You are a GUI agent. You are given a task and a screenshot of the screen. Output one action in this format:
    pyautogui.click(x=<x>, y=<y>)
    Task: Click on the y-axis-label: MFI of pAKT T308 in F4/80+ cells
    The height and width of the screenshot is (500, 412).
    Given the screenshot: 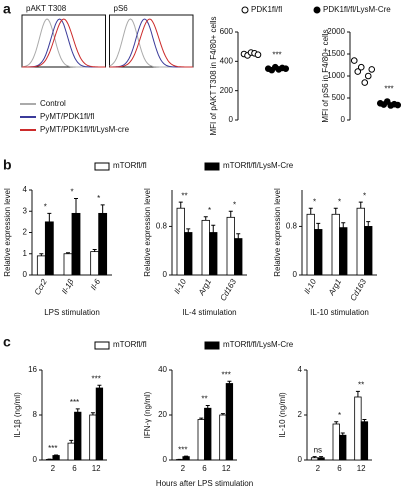 What is the action you would take?
    pyautogui.click(x=213, y=75)
    